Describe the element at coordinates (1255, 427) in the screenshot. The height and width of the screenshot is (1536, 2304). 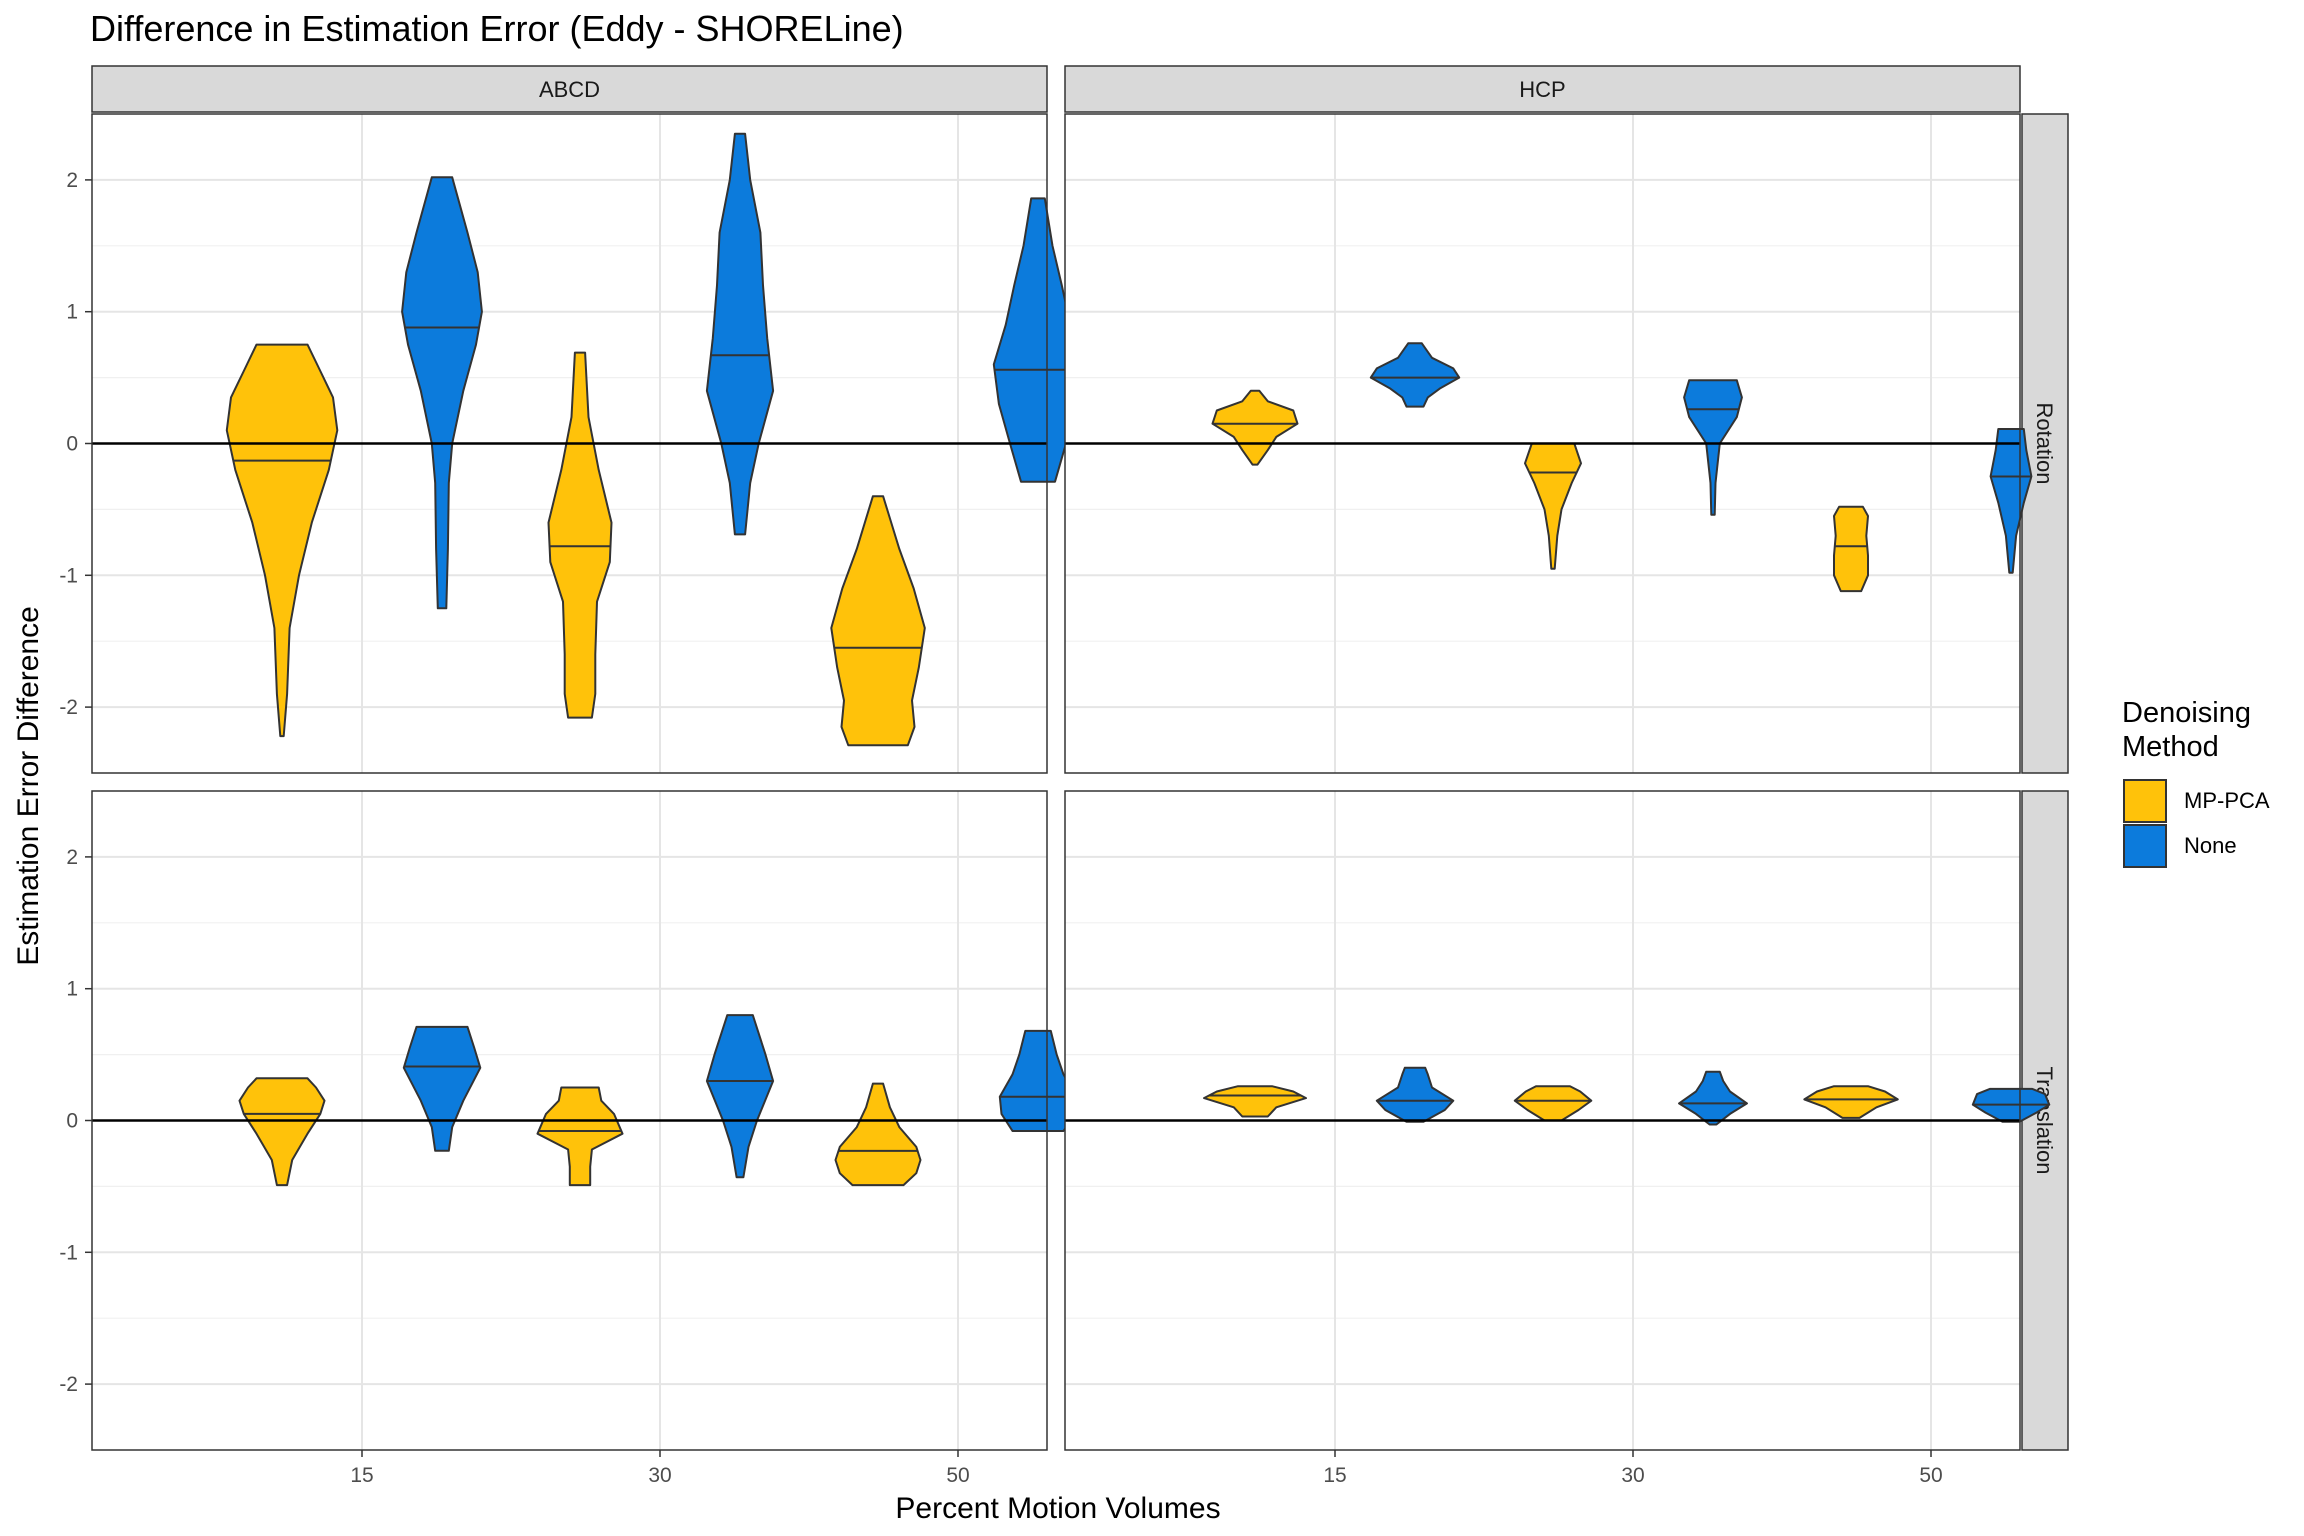
I see `violin-hcp-rotation-15-mp-pca` at that location.